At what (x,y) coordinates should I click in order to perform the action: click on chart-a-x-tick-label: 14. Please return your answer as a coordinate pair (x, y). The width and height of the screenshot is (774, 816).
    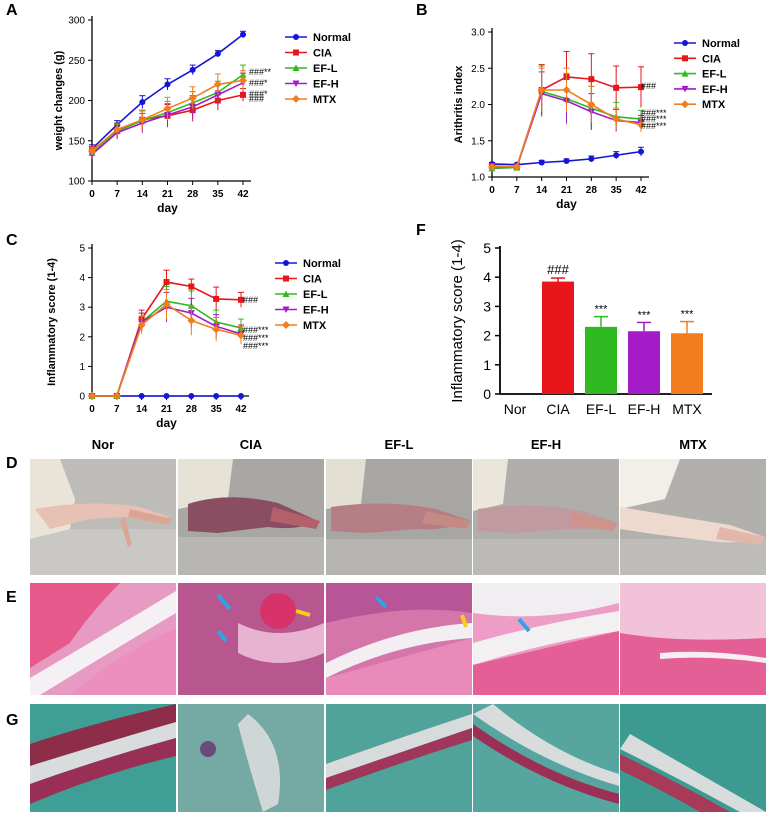
    Looking at the image, I should click on (143, 194).